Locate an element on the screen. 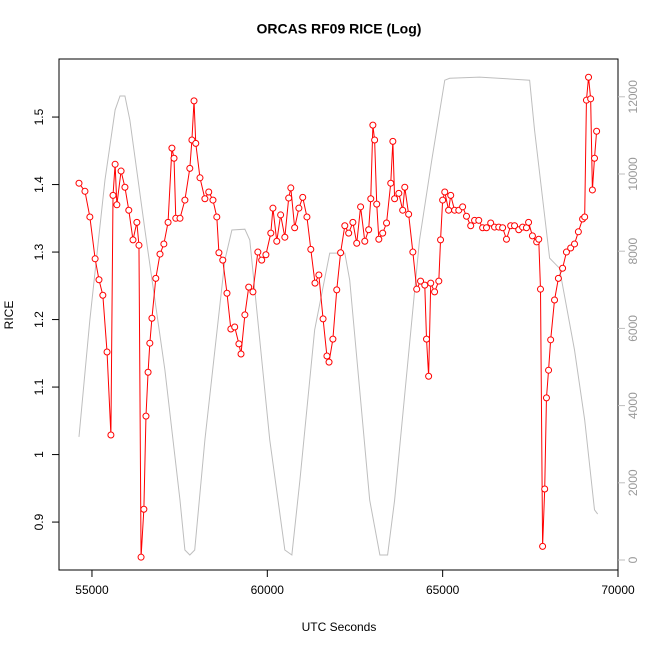 Image resolution: width=650 pixels, height=650 pixels. y-tick-label: 1.1 is located at coordinates (39, 386).